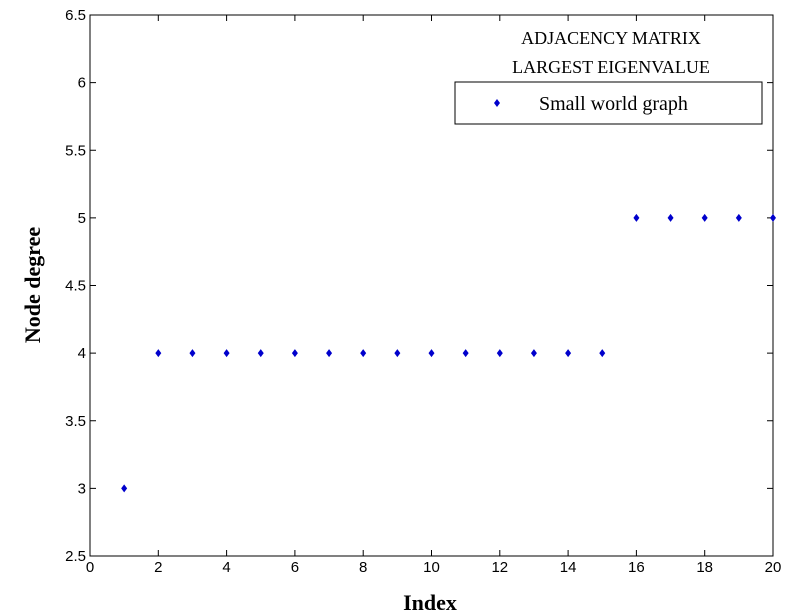 The width and height of the screenshot is (794, 614). I want to click on y-tick-label: 3, so click(82, 488).